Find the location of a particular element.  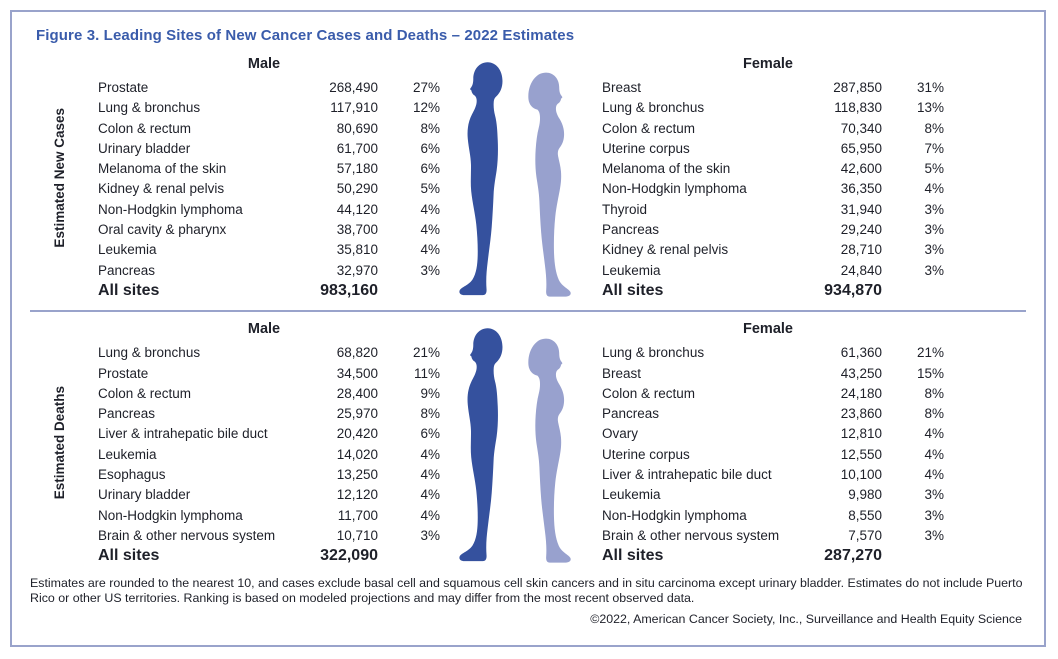

percent-value: 5% is located at coordinates (430, 189).